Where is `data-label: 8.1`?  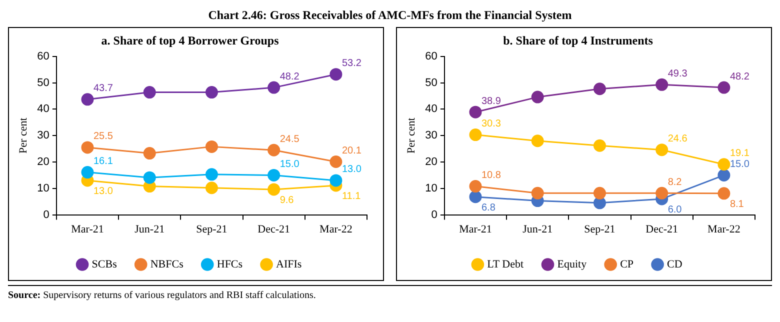 data-label: 8.1 is located at coordinates (737, 204).